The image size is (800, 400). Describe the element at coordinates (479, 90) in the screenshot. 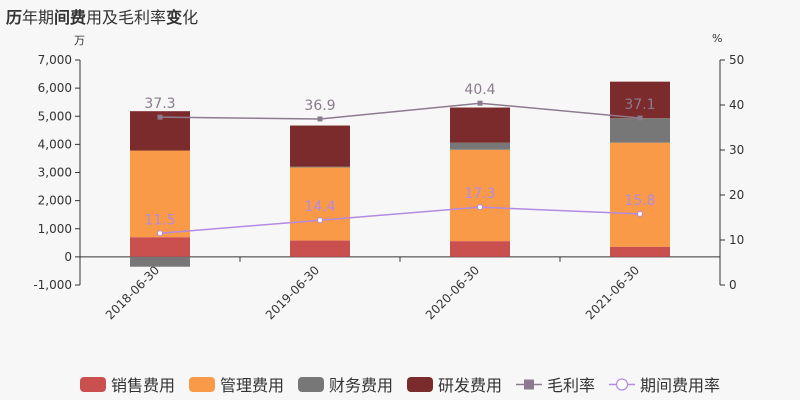

I see `data-label-gross_margin: 40.4` at that location.